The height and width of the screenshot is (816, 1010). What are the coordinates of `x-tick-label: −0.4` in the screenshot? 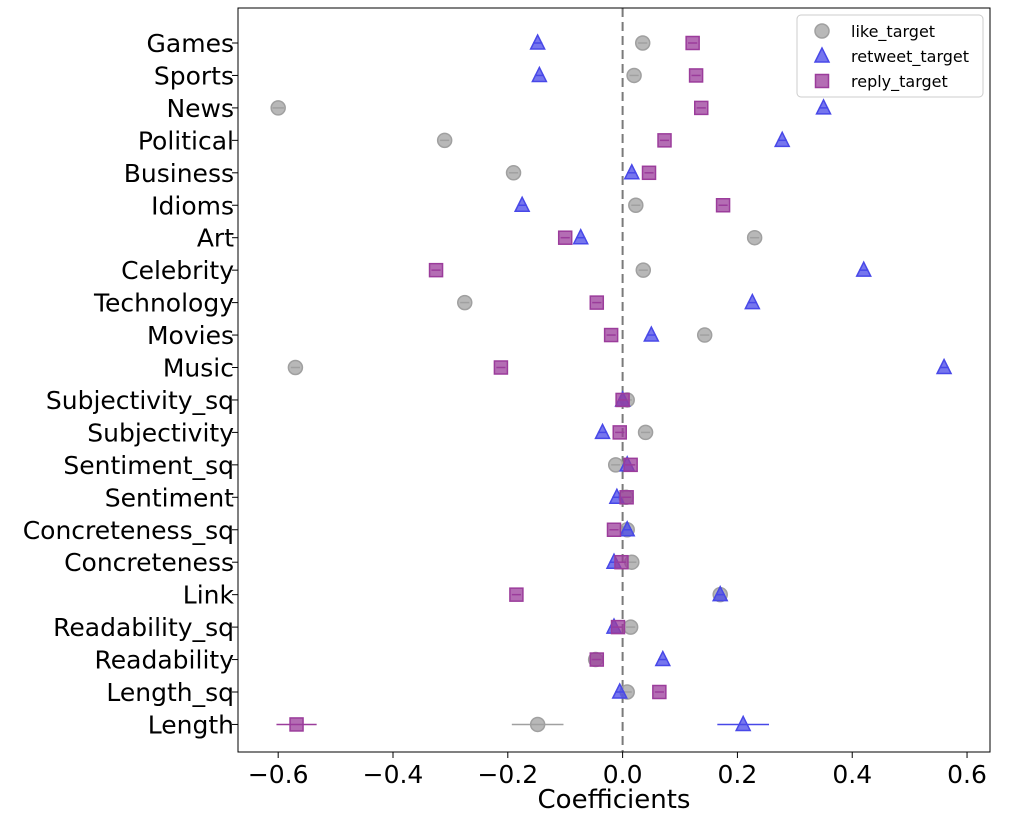 It's located at (393, 774).